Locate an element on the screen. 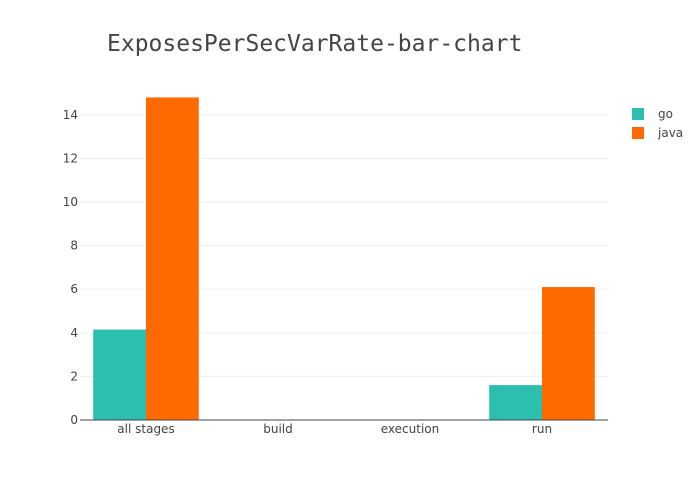 Image resolution: width=700 pixels, height=500 pixels. legend-label-go: go is located at coordinates (665, 114).